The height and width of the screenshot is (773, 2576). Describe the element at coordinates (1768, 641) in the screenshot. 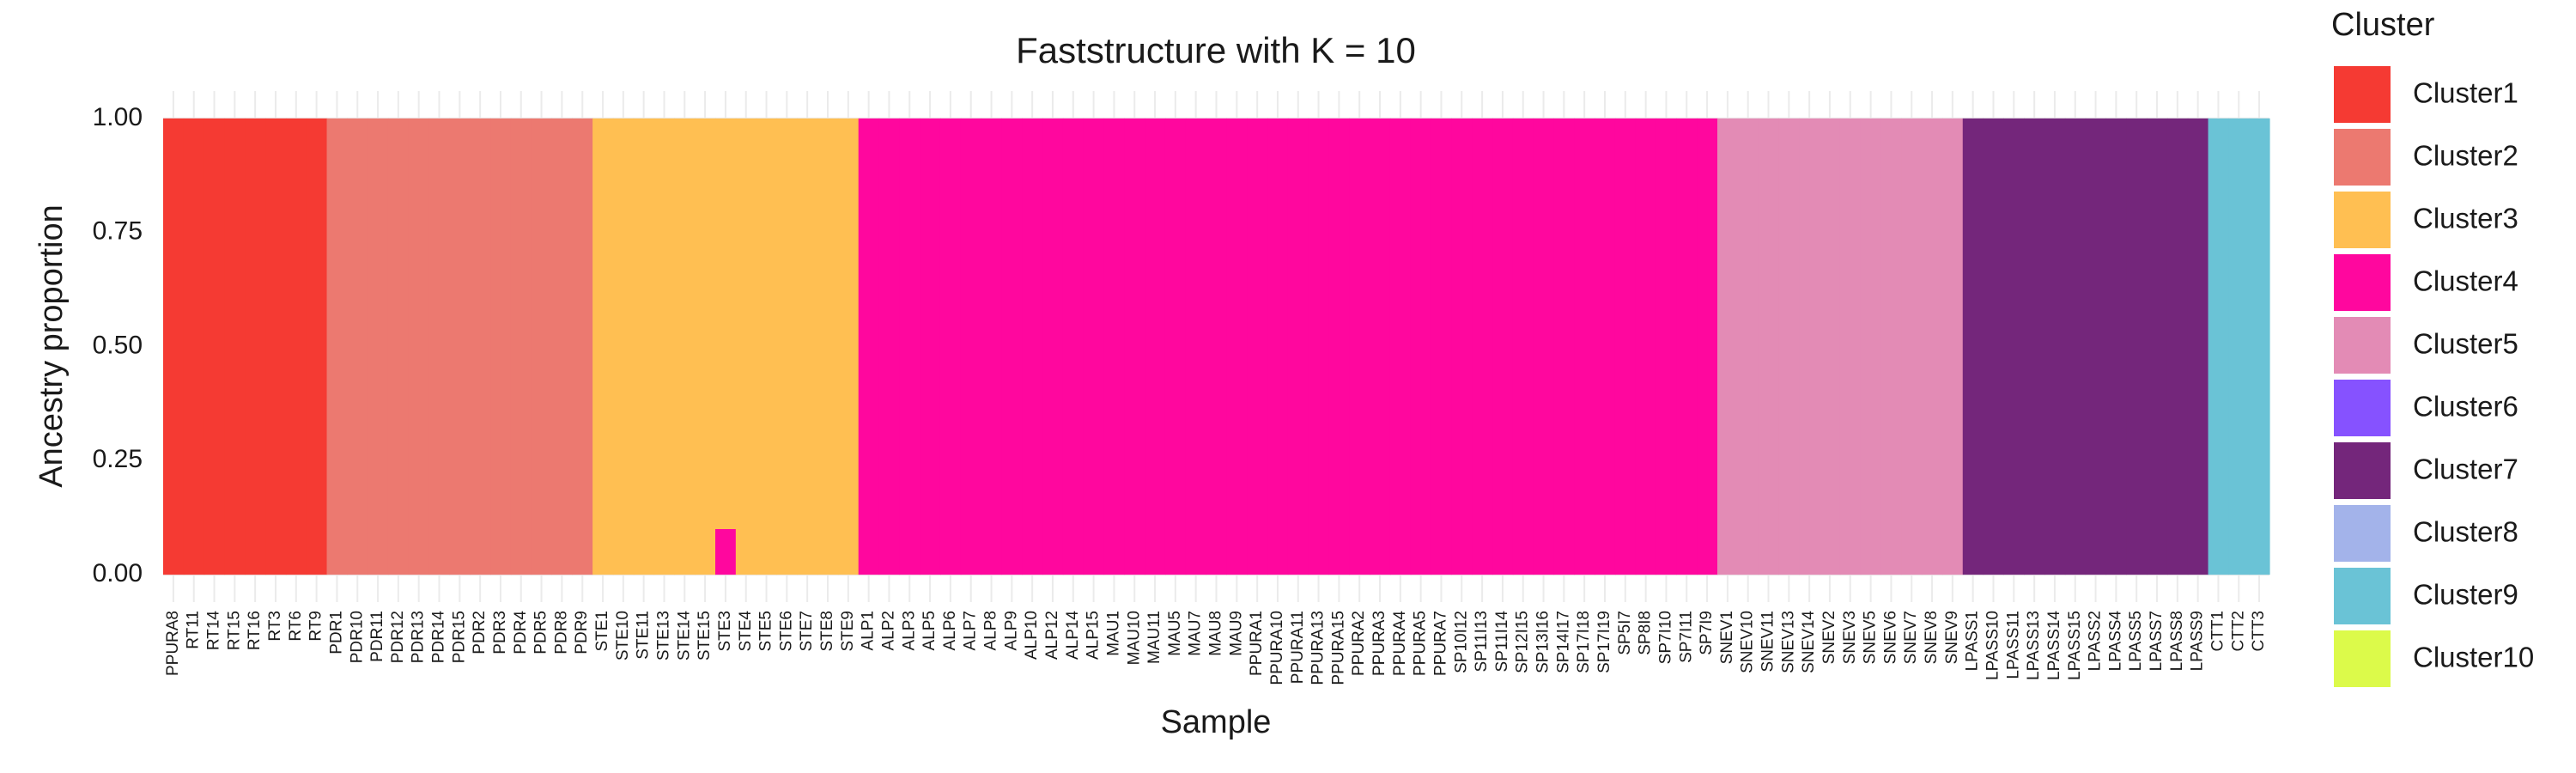

I see `x-tick-label: SNEV11` at that location.